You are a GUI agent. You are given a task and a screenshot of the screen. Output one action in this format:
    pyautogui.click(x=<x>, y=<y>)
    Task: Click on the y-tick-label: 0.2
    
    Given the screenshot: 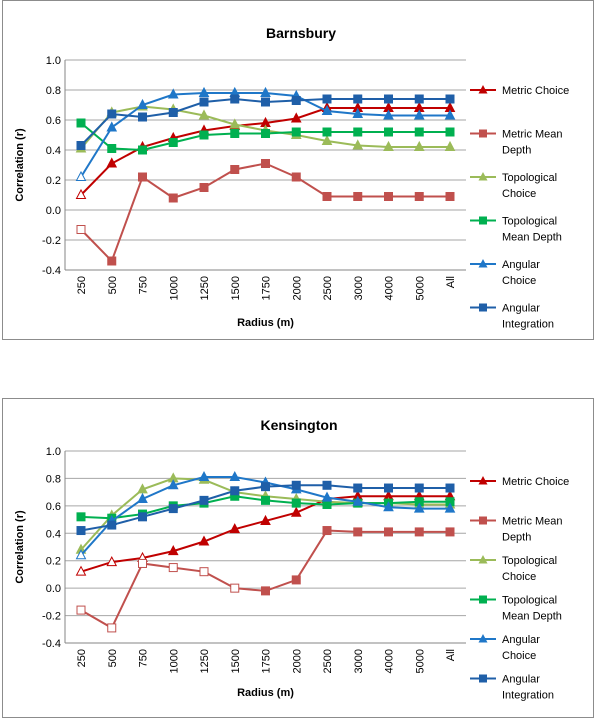 What is the action you would take?
    pyautogui.click(x=53, y=562)
    